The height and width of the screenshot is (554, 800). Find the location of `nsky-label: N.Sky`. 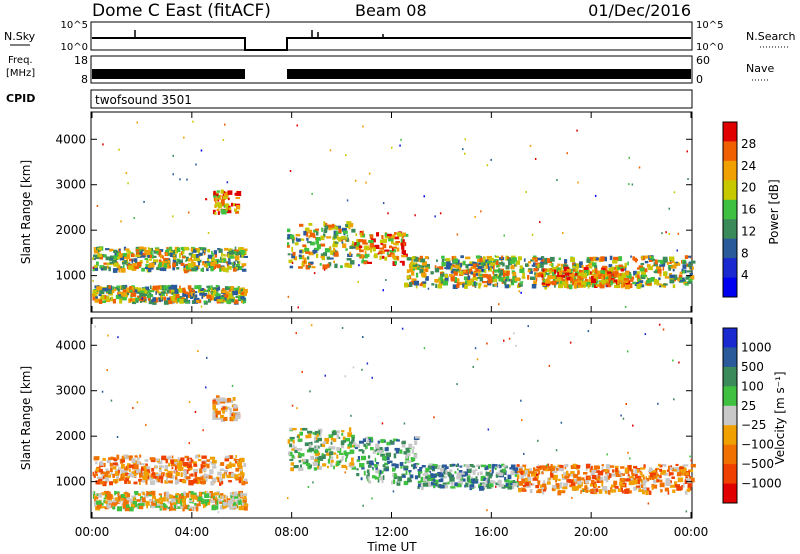

nsky-label: N.Sky is located at coordinates (20, 36).